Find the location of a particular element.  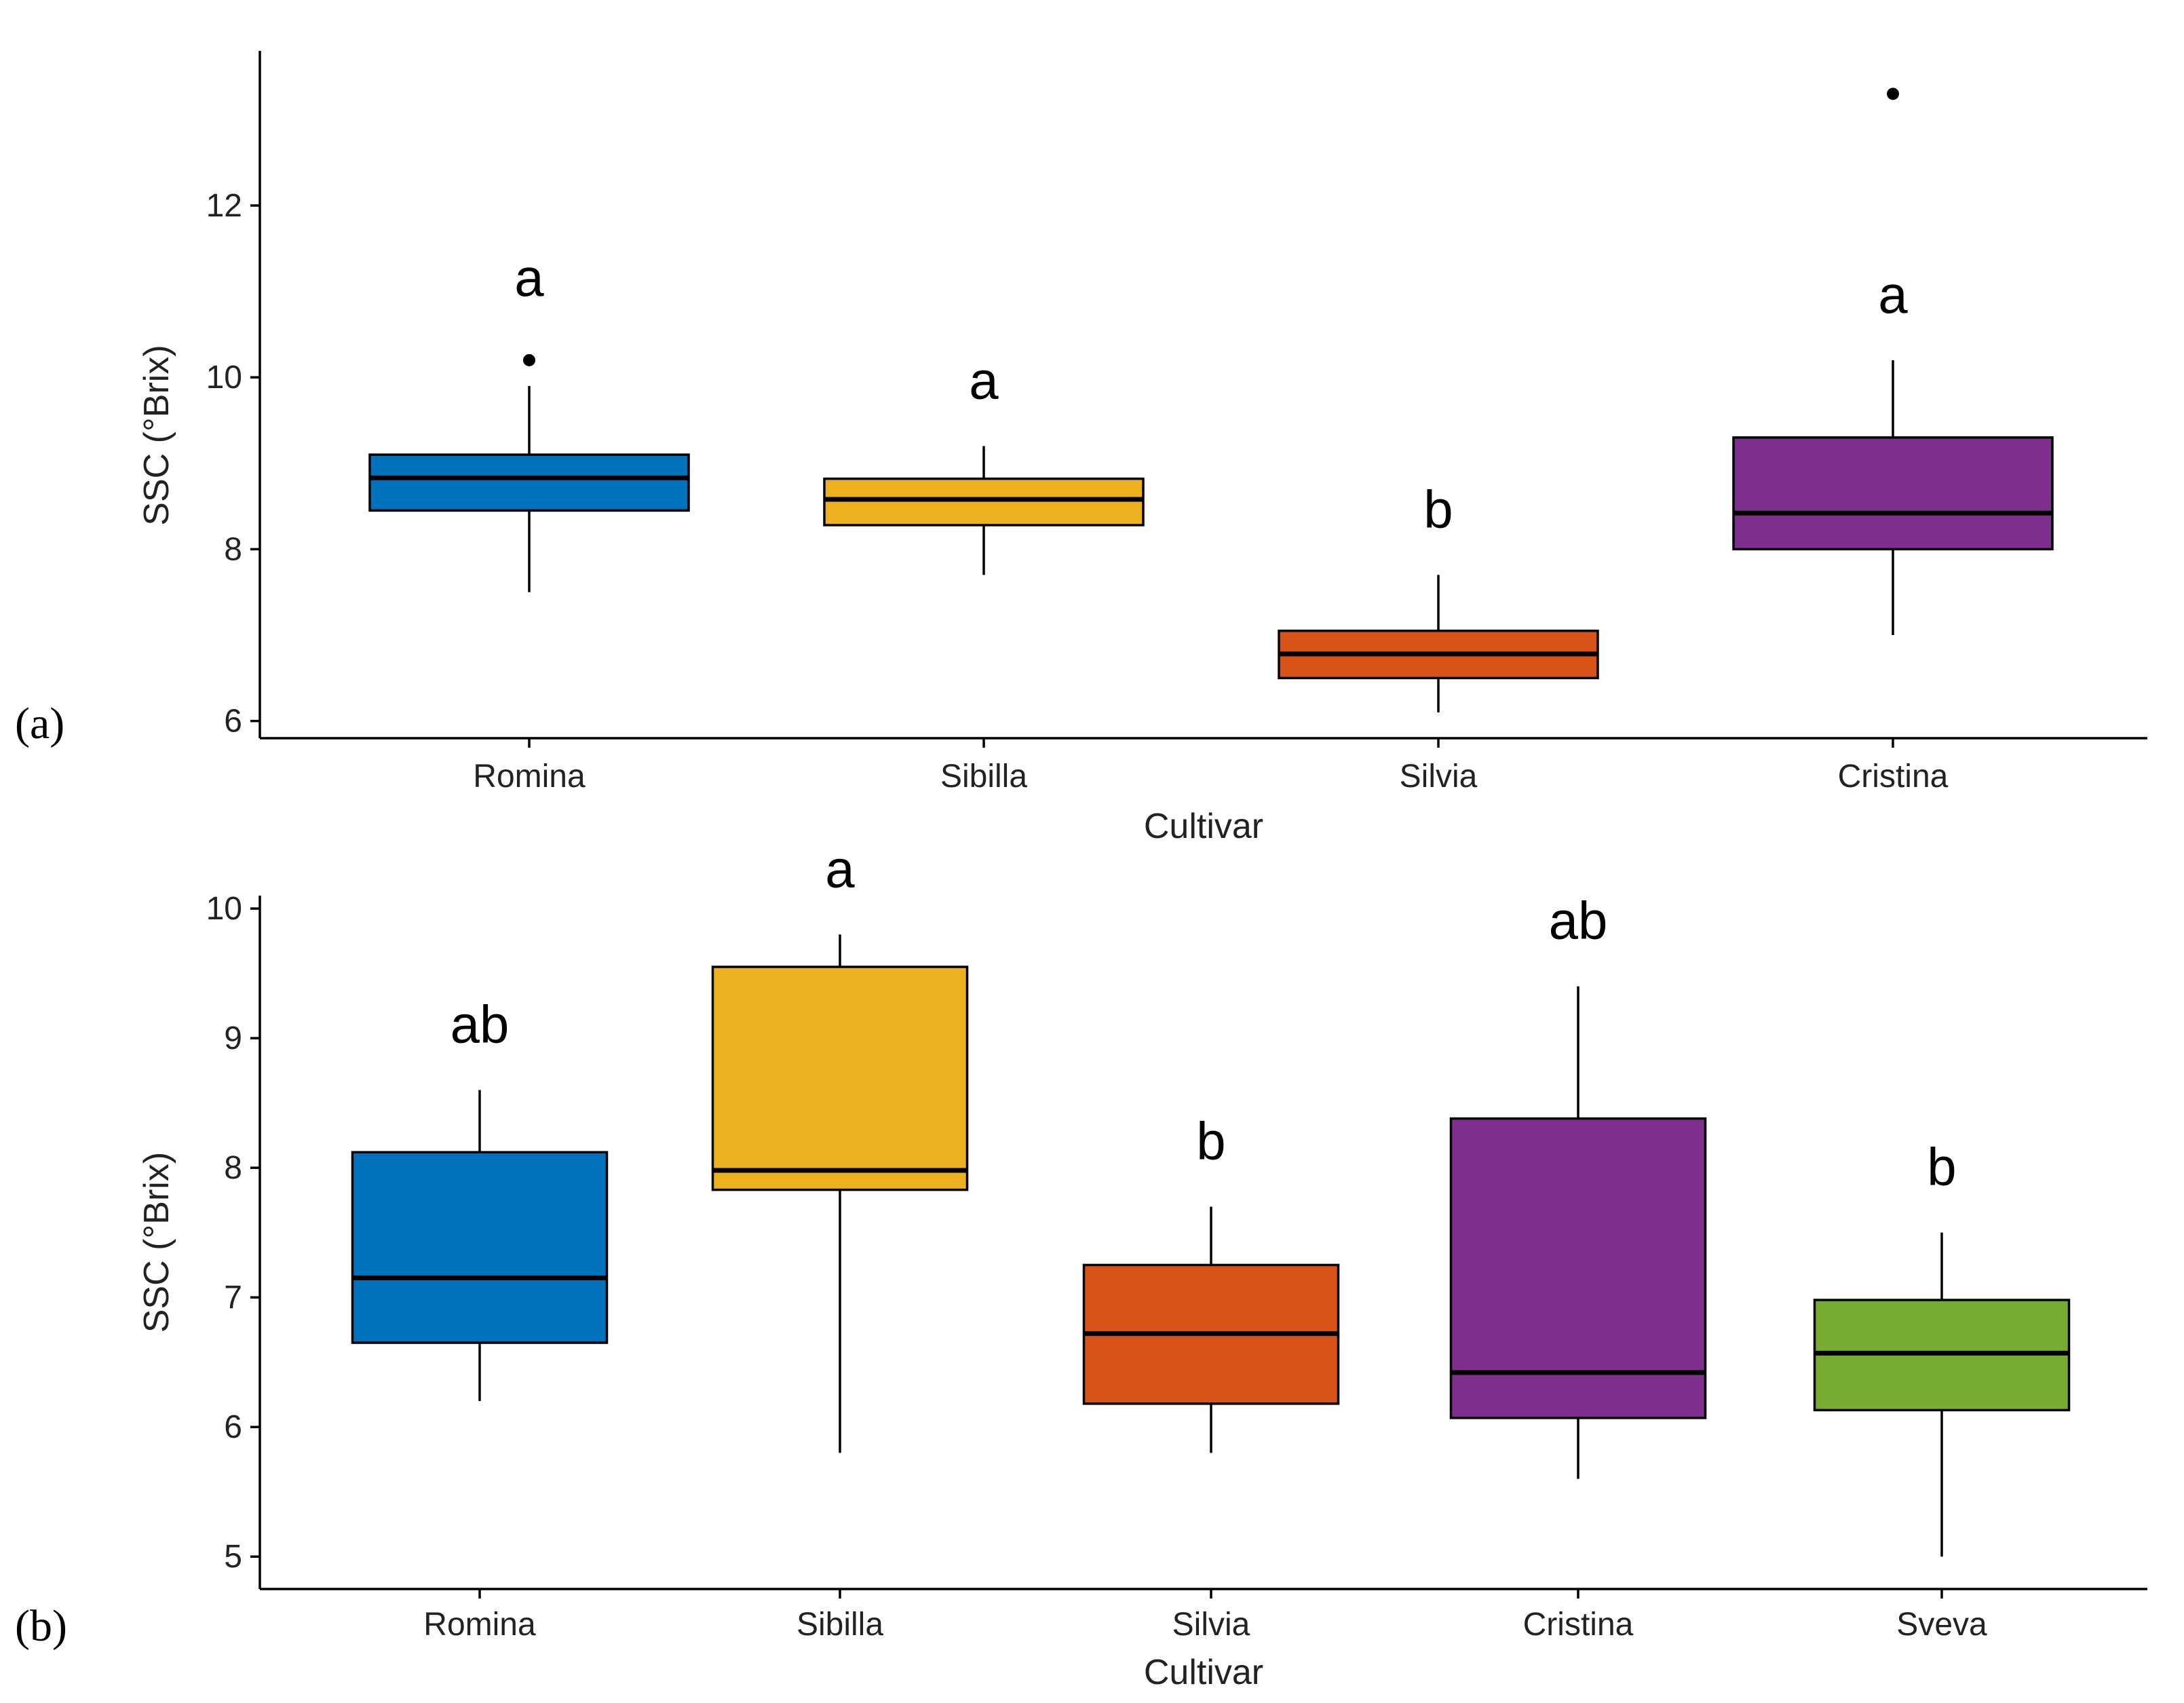

y-tick-label: 12 is located at coordinates (224, 206).